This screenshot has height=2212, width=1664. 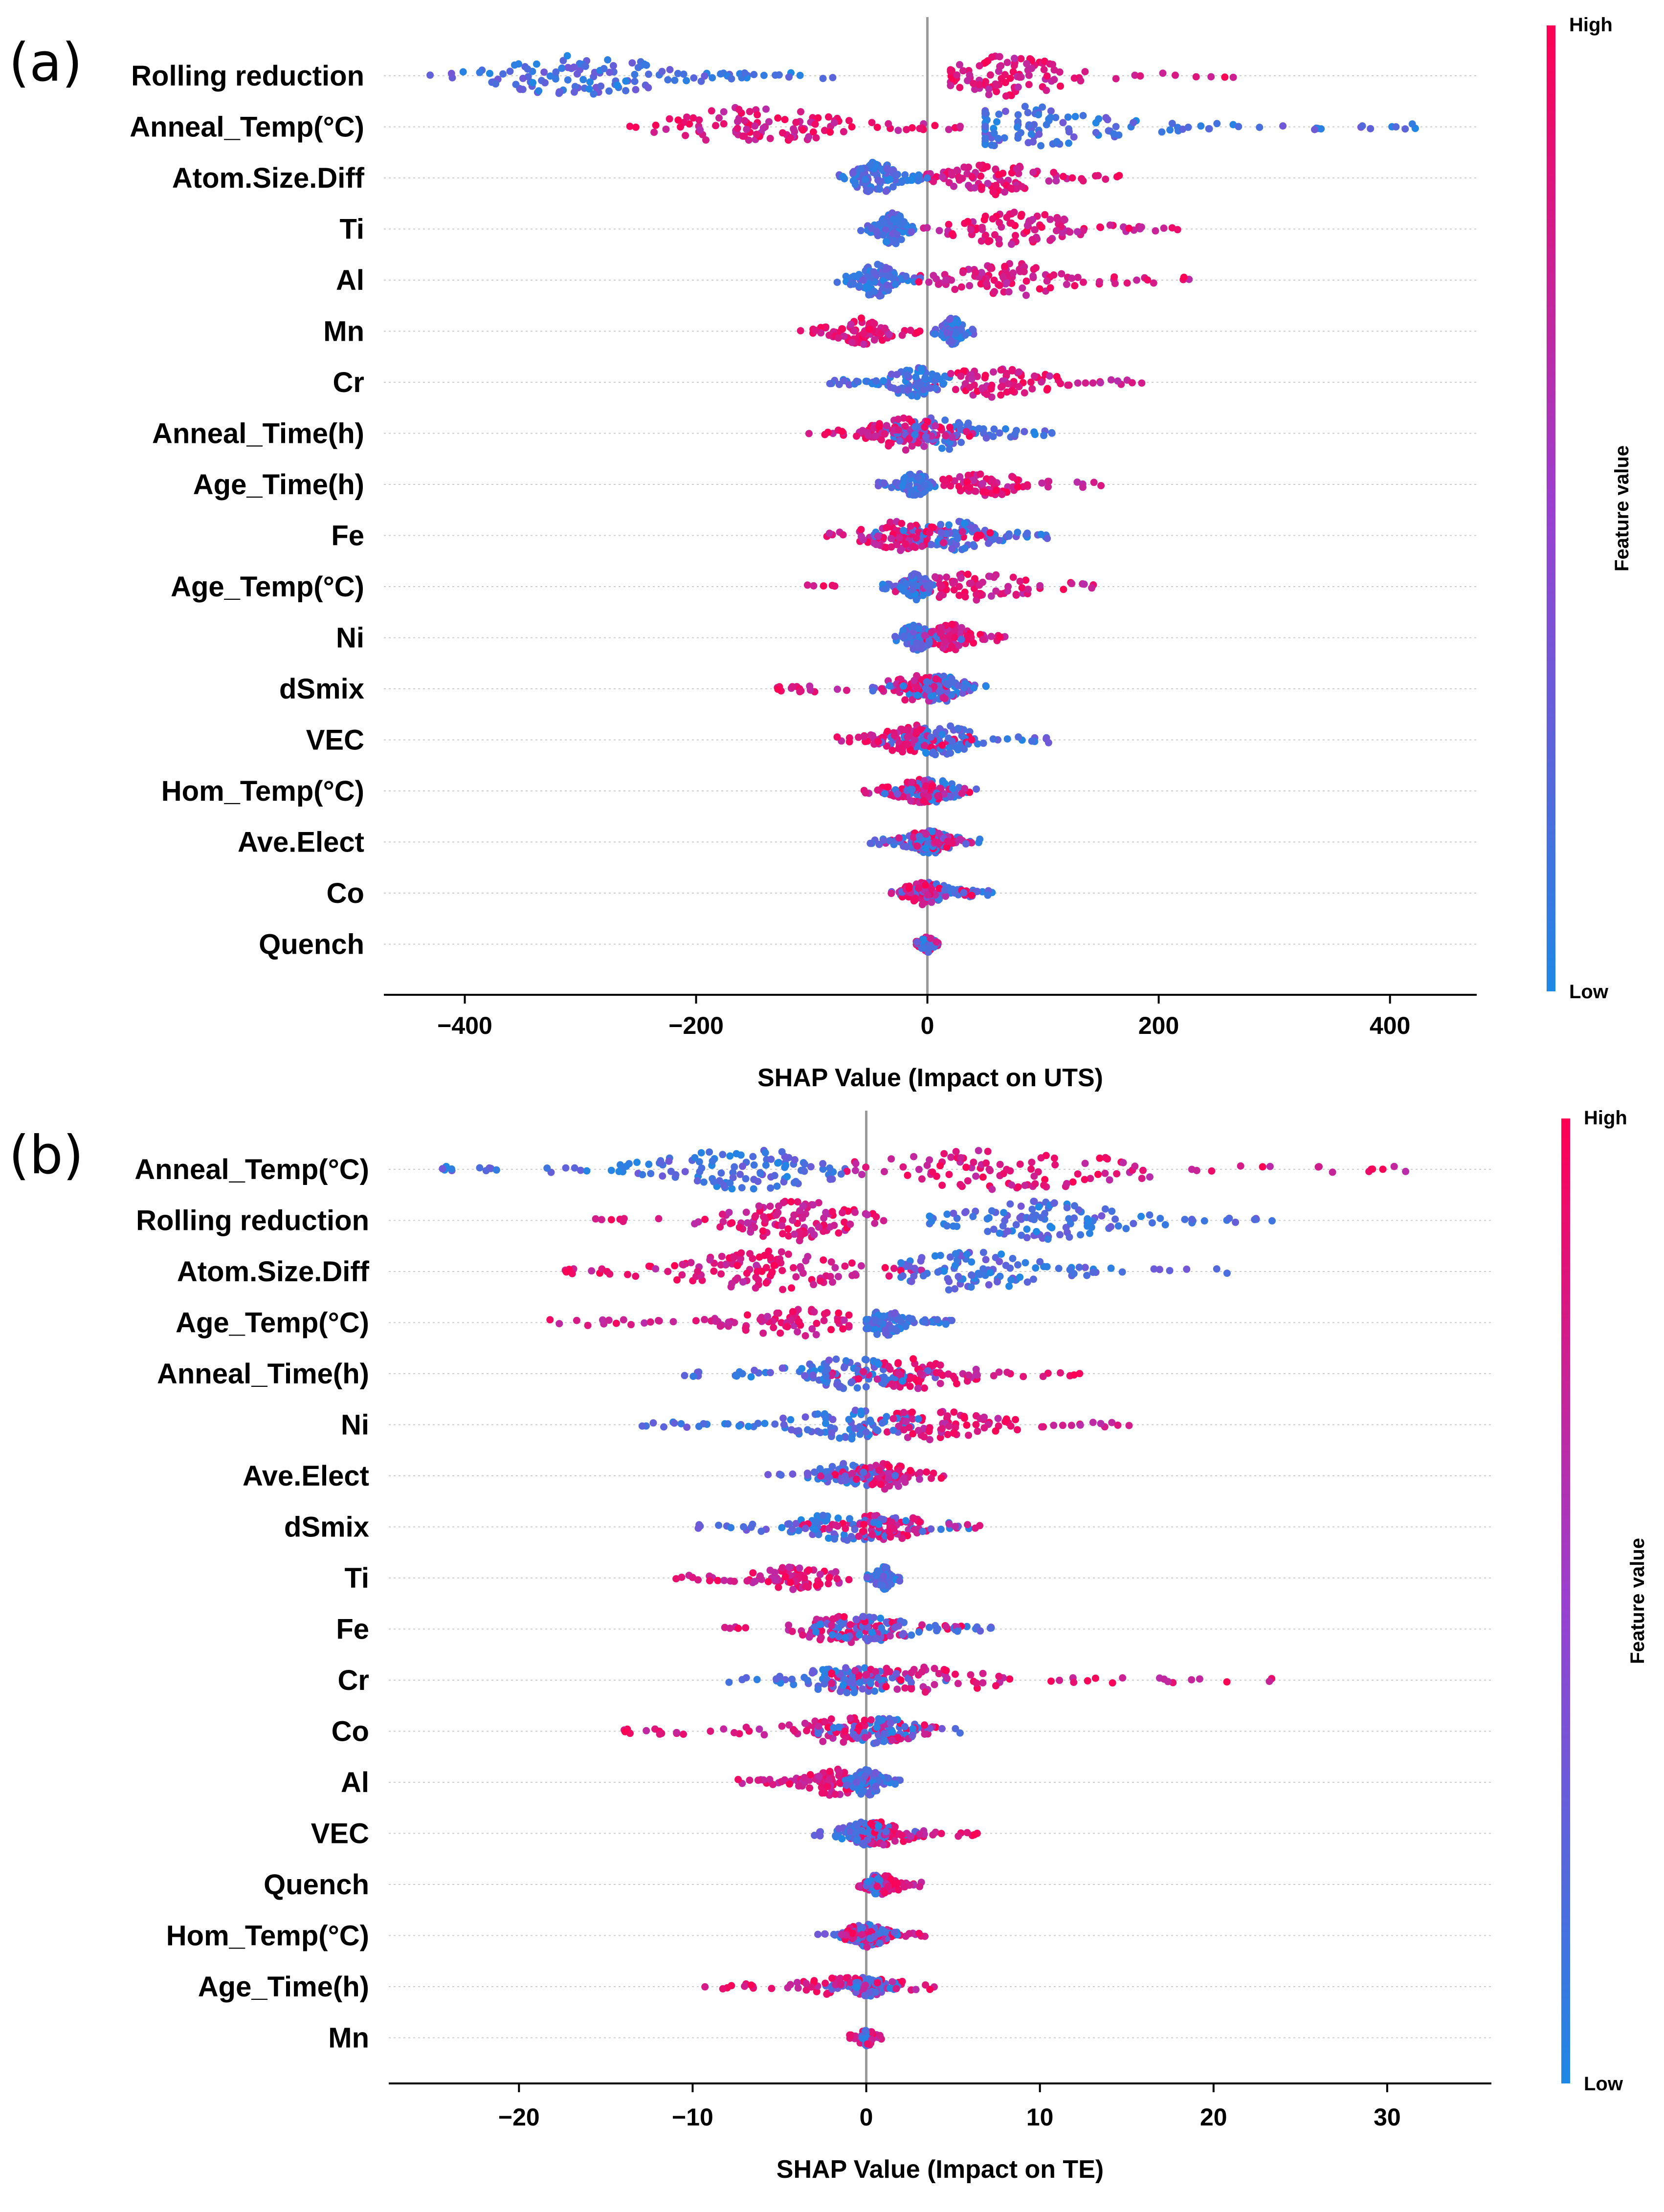 What do you see at coordinates (311, 945) in the screenshot?
I see `feature-label: Quench` at bounding box center [311, 945].